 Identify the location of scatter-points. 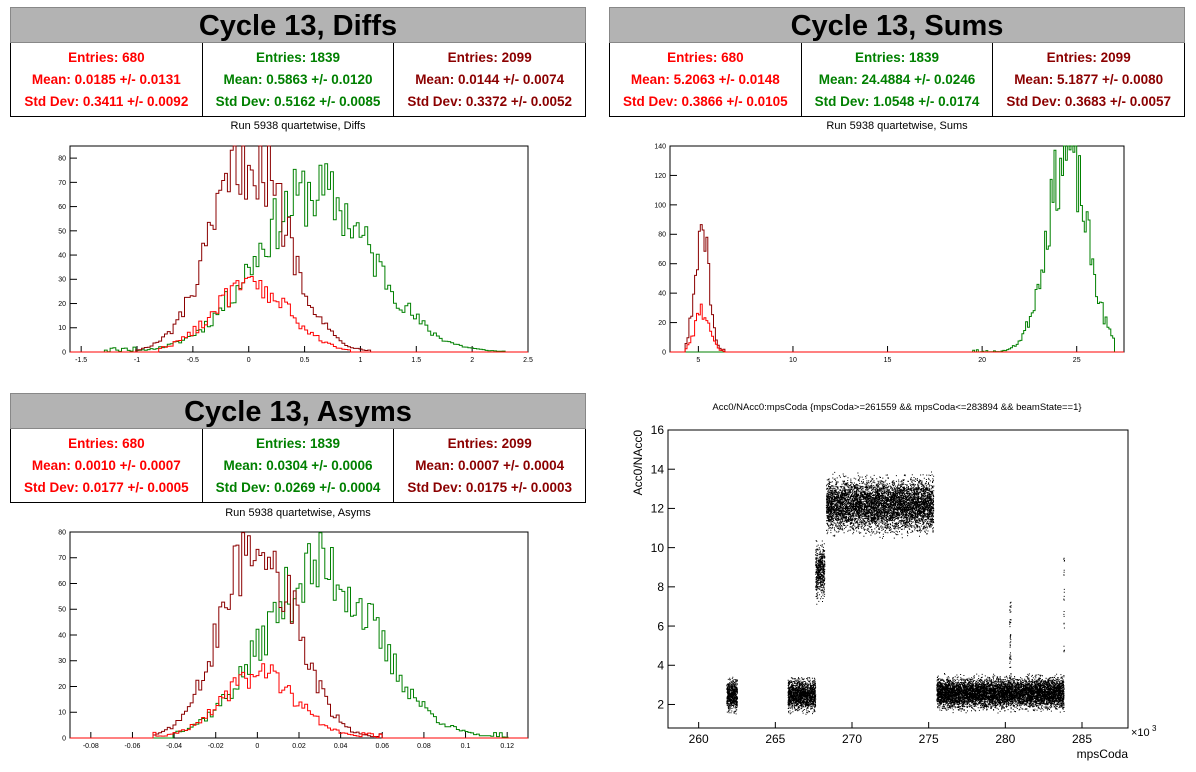
(895, 593).